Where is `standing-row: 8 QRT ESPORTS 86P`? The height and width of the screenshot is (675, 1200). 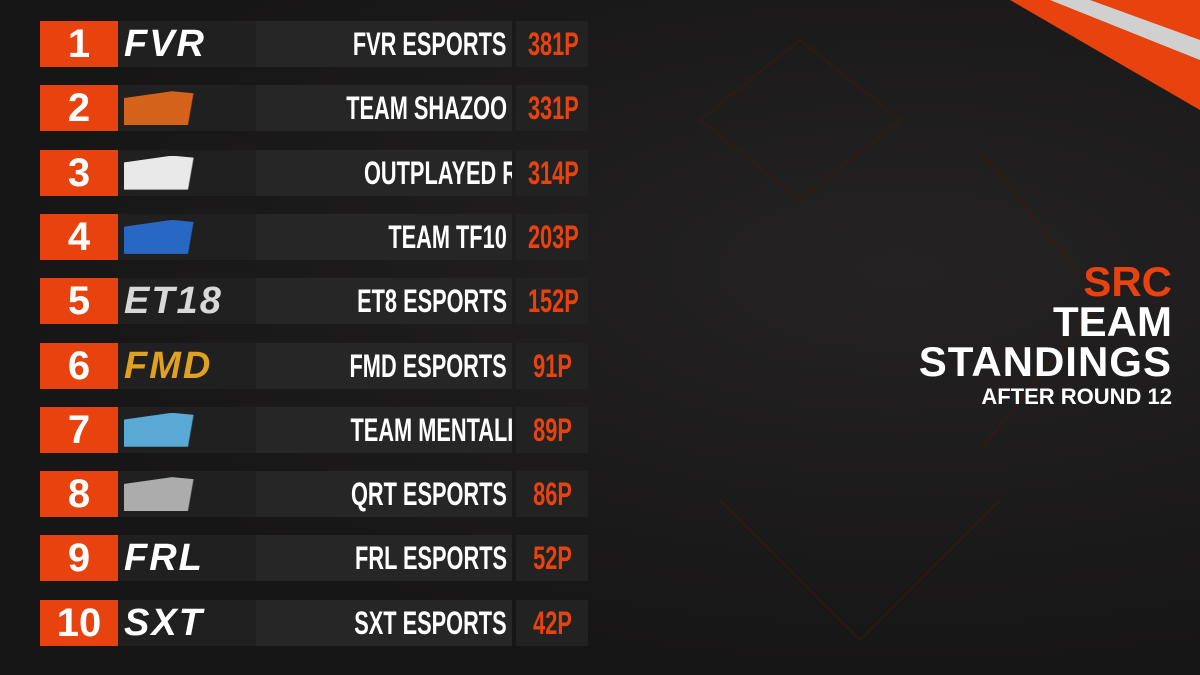
standing-row: 8 QRT ESPORTS 86P is located at coordinates (314, 494).